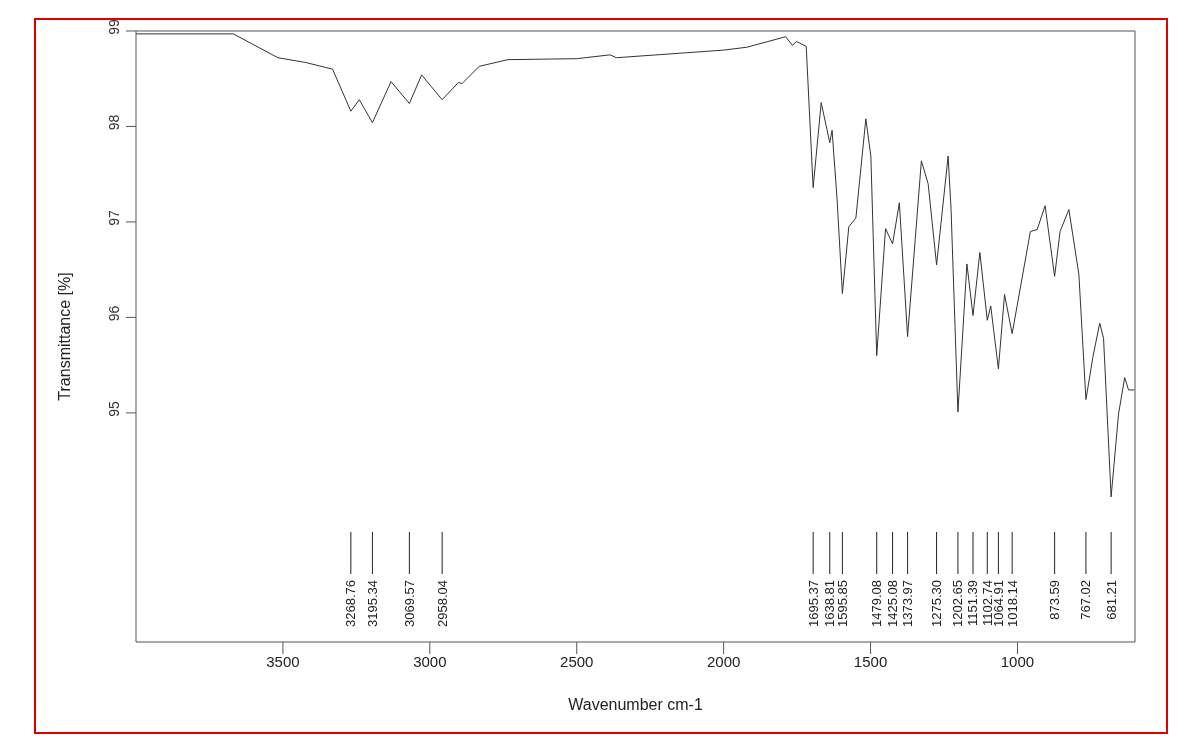  What do you see at coordinates (908, 603) in the screenshot?
I see `annotation: 1373.97` at bounding box center [908, 603].